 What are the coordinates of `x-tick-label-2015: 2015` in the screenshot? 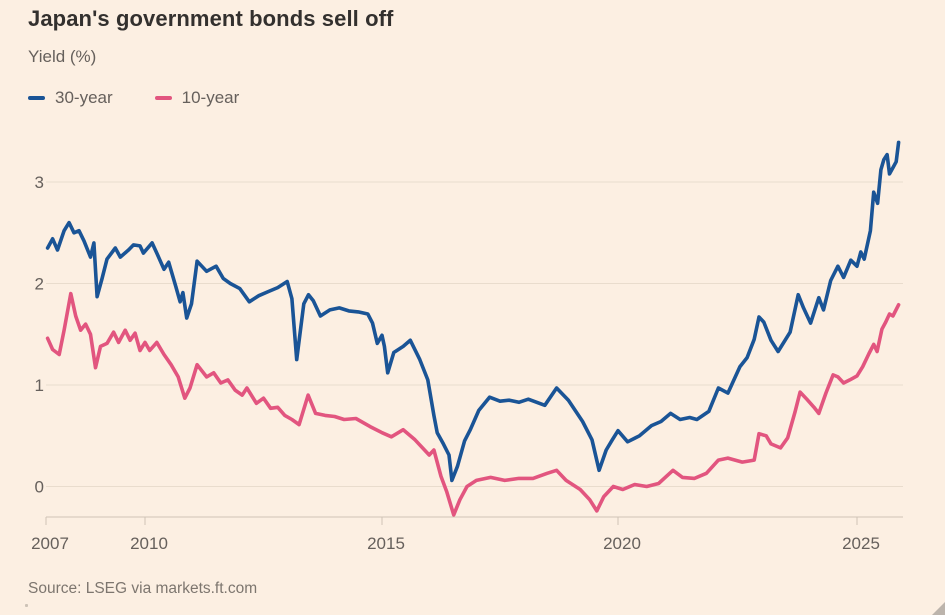 It's located at (386, 543).